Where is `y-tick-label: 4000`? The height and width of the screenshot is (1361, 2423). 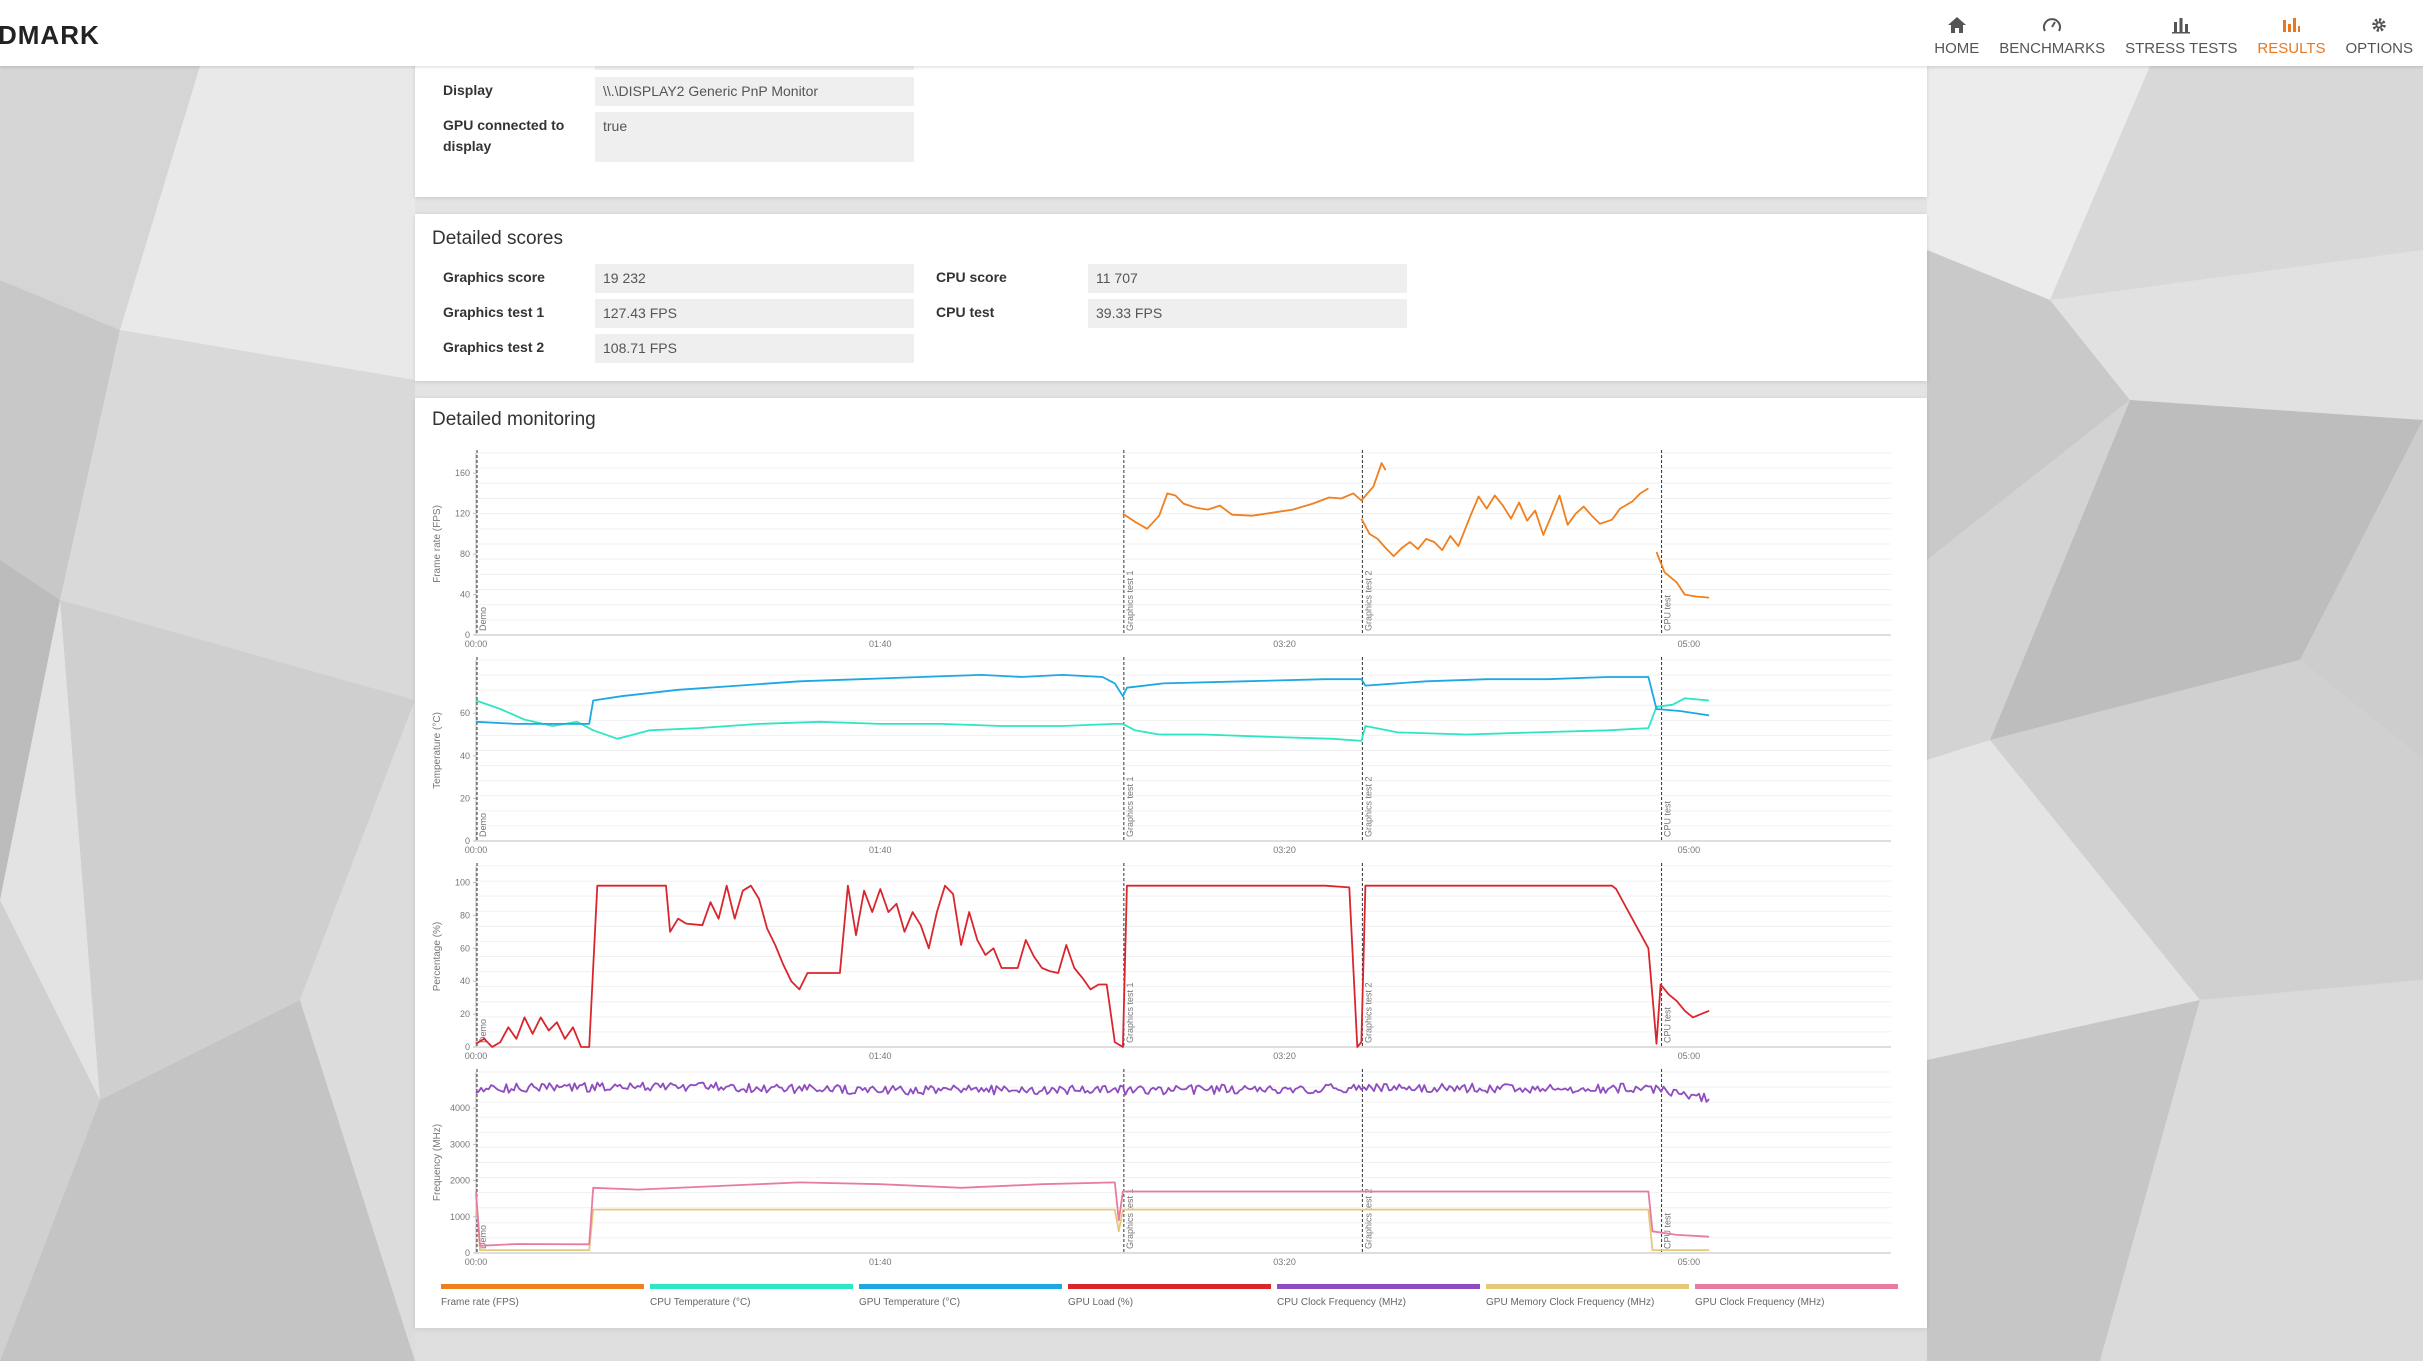 y-tick-label: 4000 is located at coordinates (460, 1108).